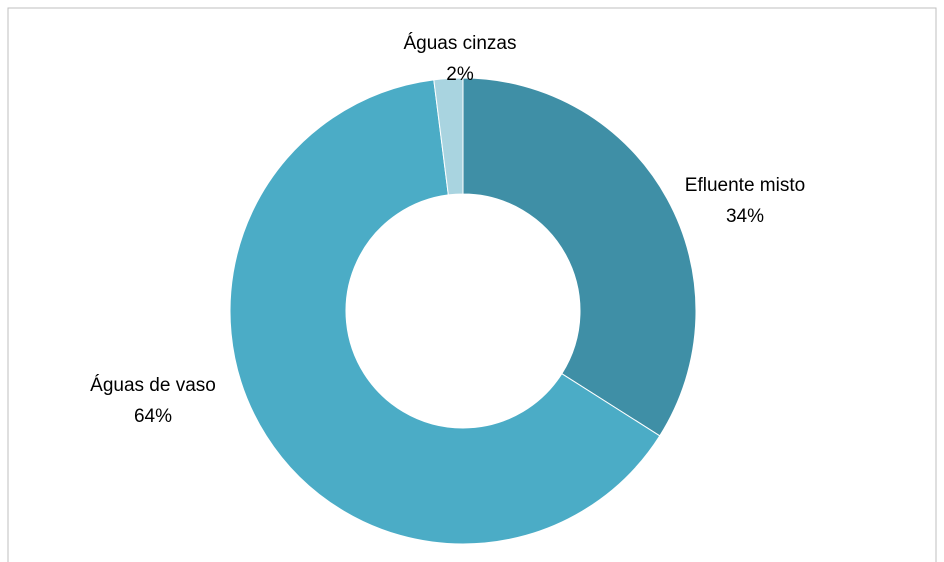 The width and height of the screenshot is (944, 562). I want to click on donut-segment, so click(448, 136).